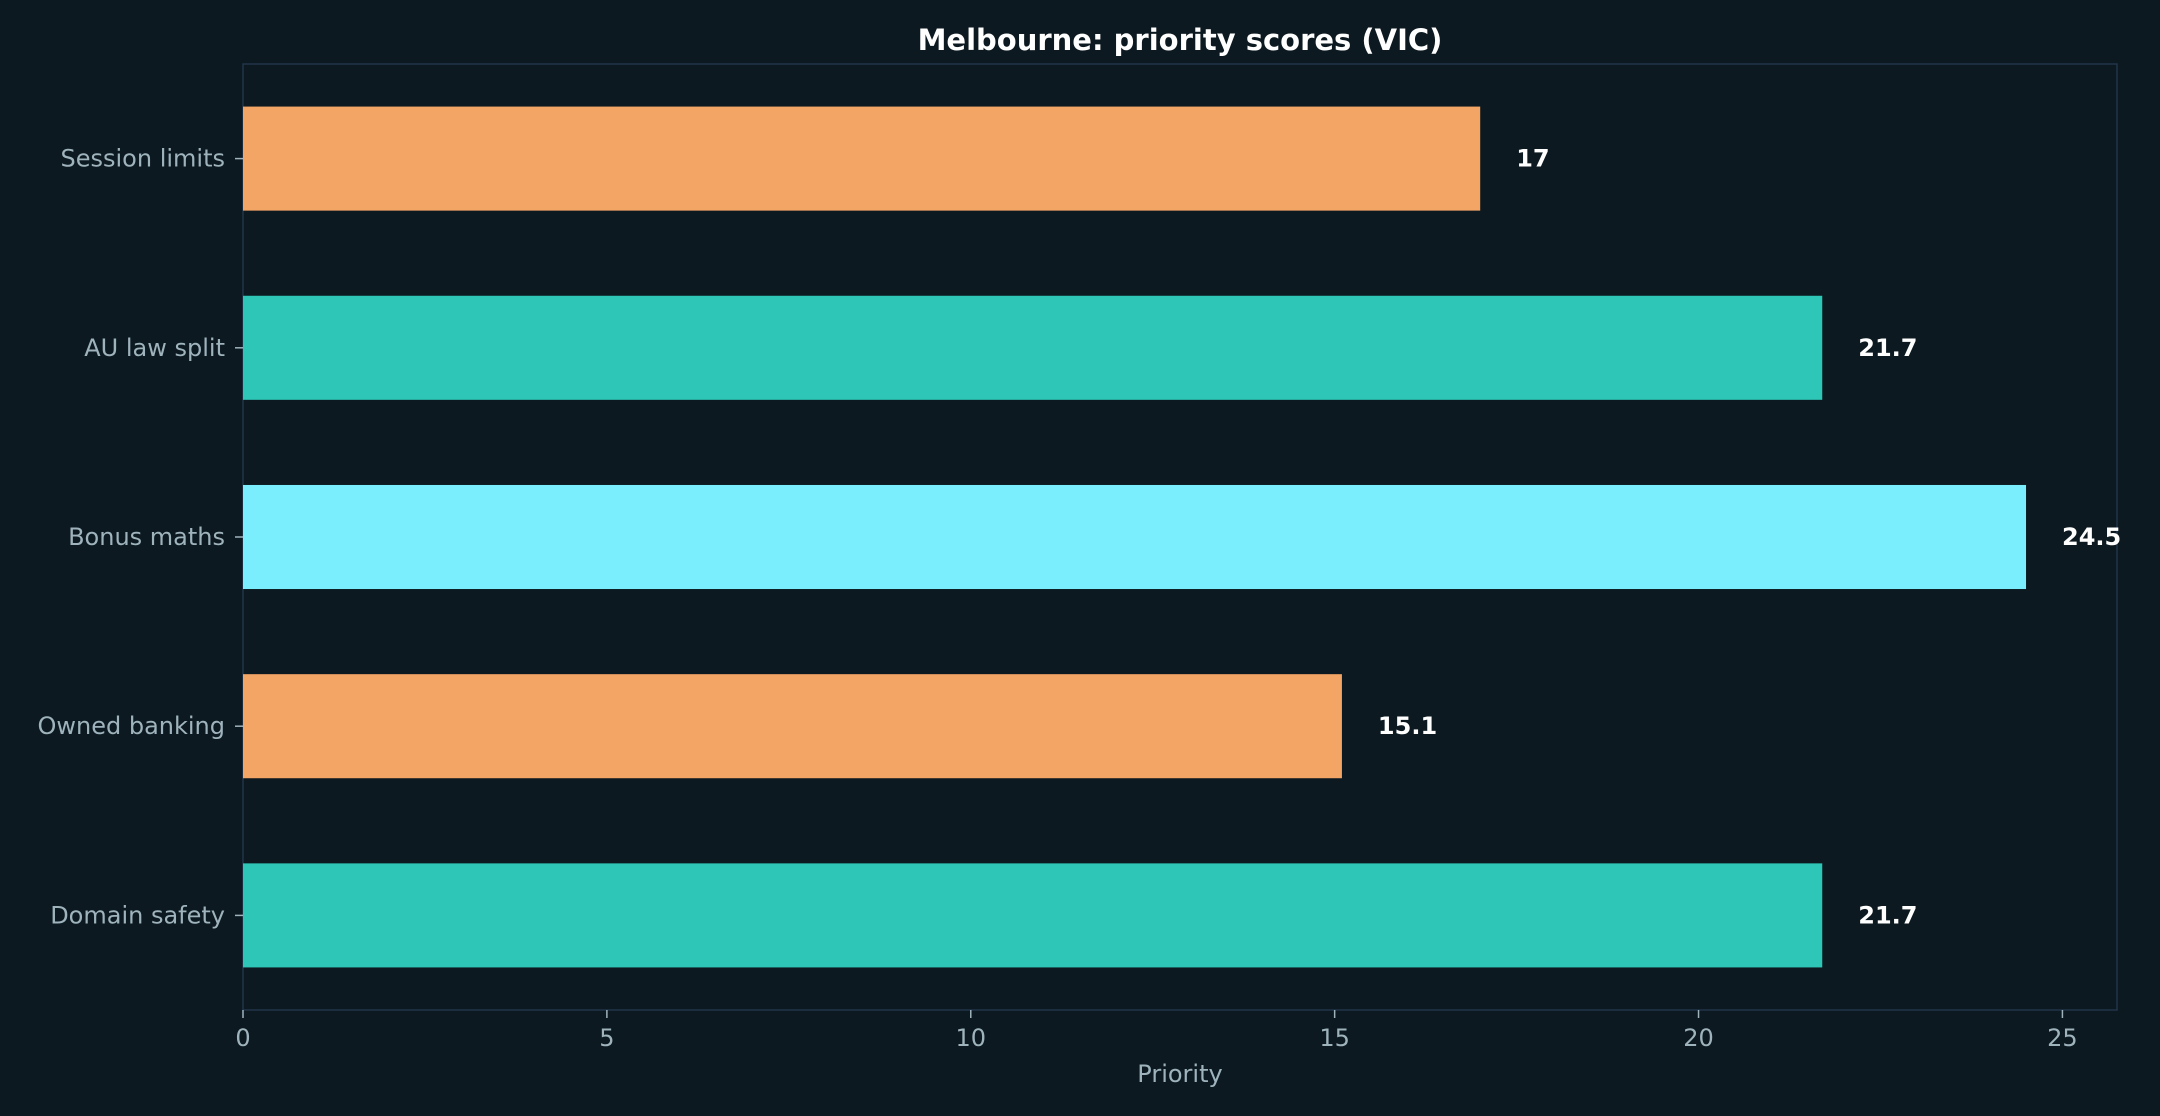  Describe the element at coordinates (131, 726) in the screenshot. I see `y-tick-label: Owned banking` at that location.